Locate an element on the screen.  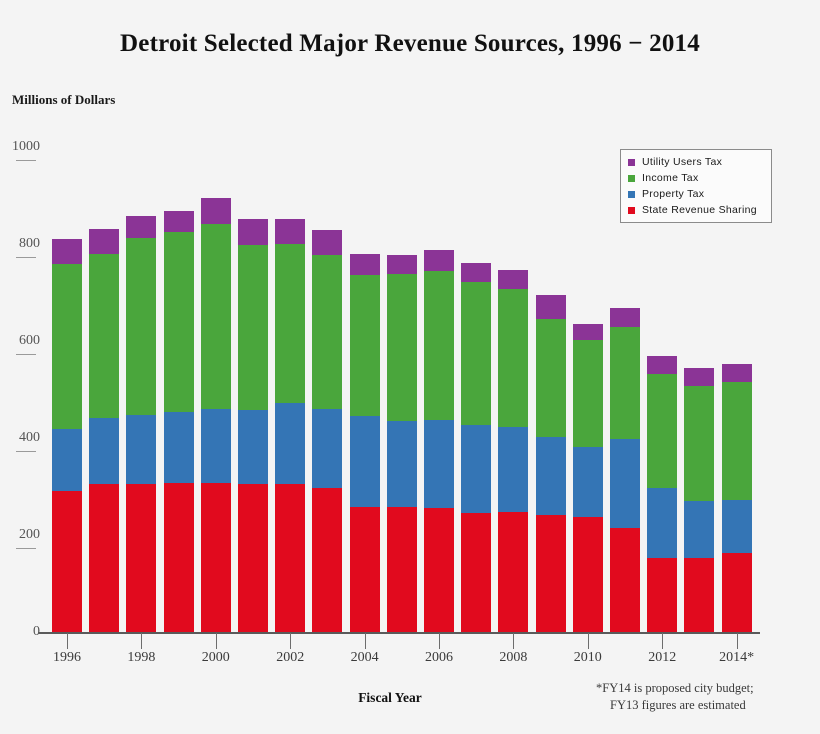
legend-item: State Revenue Sharing is located at coordinates (696, 210).